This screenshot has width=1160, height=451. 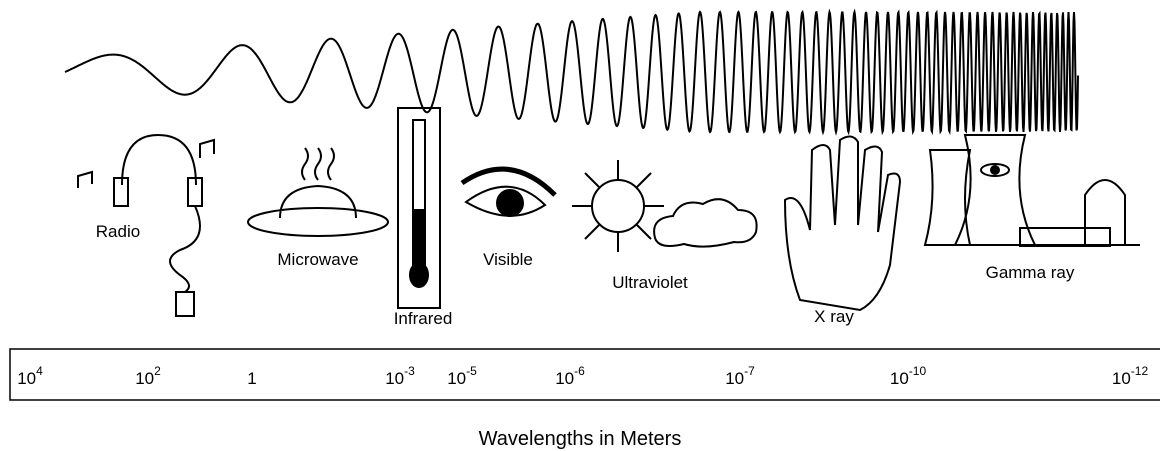 I want to click on band-label: Visible, so click(x=508, y=259).